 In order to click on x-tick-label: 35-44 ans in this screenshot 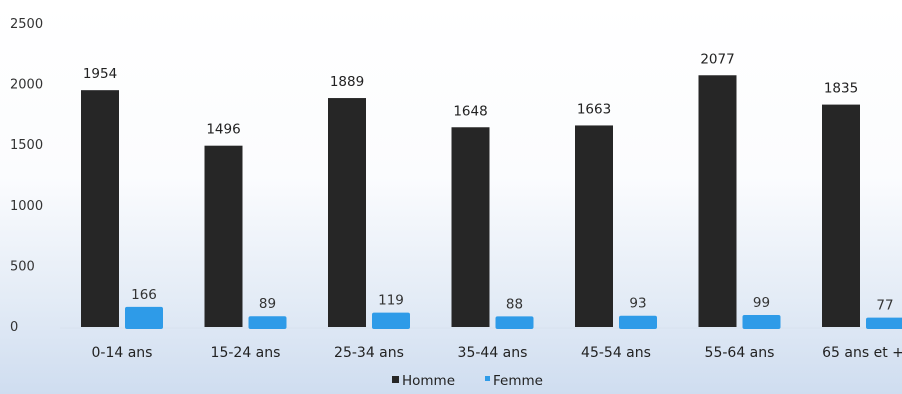, I will do `click(493, 353)`.